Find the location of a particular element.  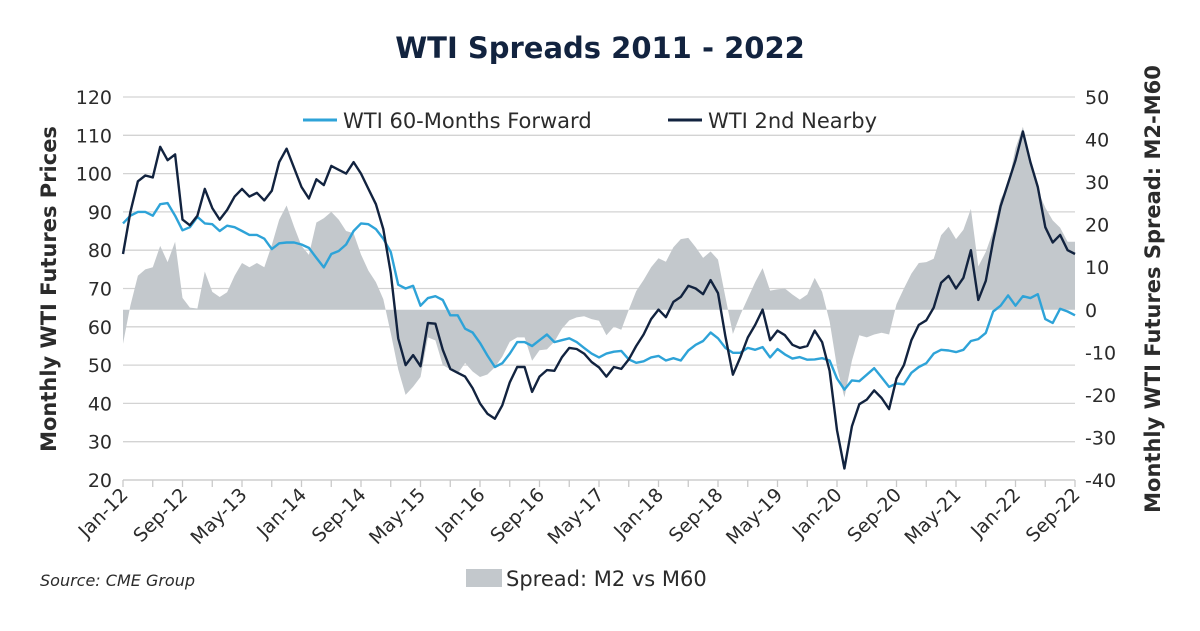

legend-label-spread: Spread: M2 vs M60 is located at coordinates (606, 579).